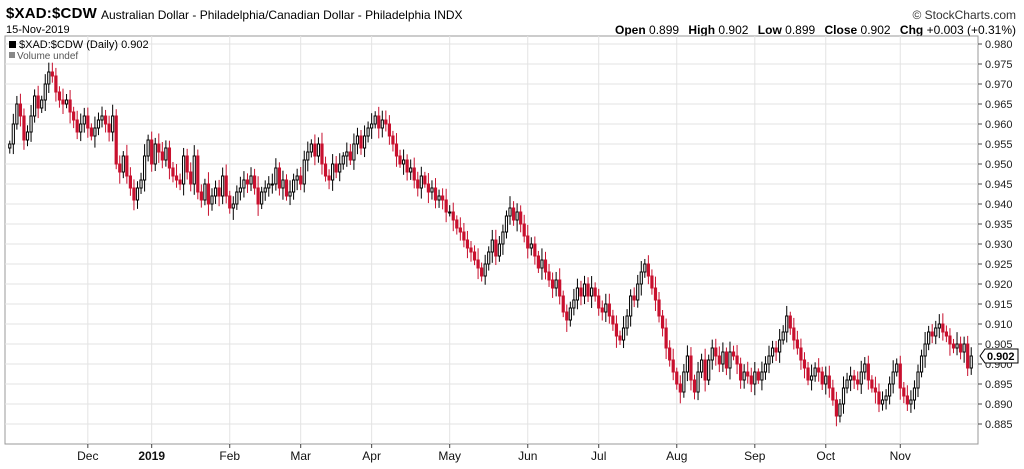  I want to click on y-tick-label: 0.925, so click(999, 265).